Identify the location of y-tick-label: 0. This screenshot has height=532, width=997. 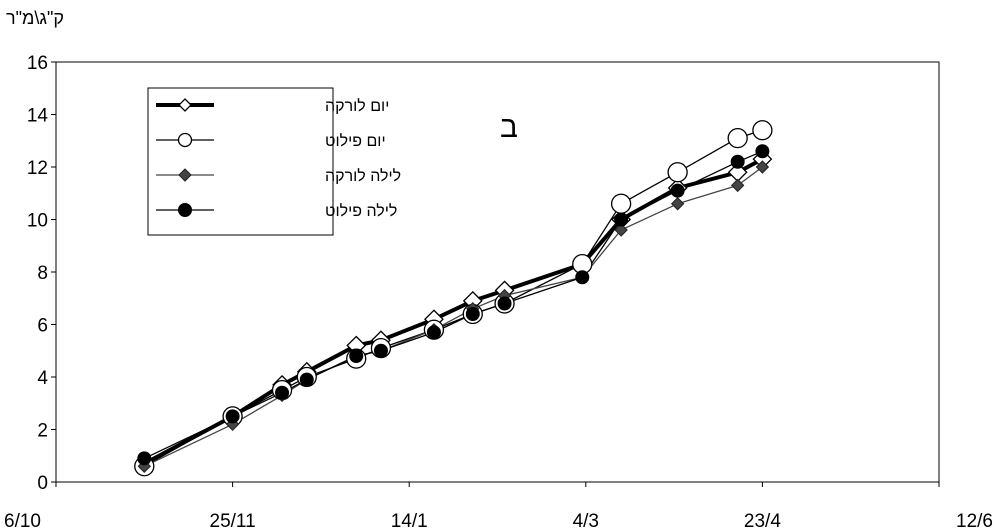
(42, 483).